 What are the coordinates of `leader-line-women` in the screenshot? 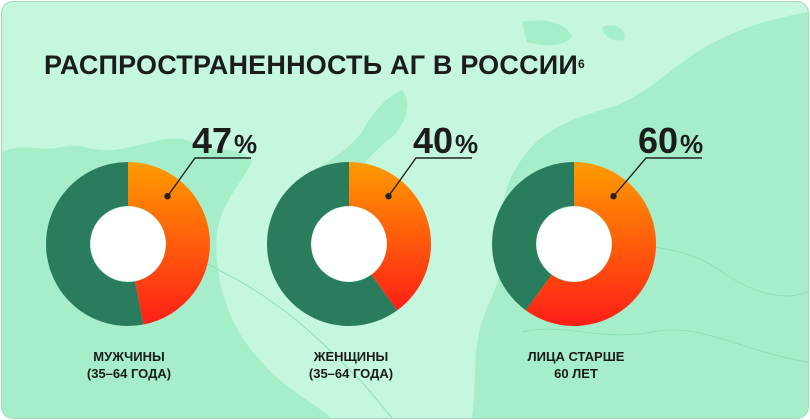 It's located at (429, 177).